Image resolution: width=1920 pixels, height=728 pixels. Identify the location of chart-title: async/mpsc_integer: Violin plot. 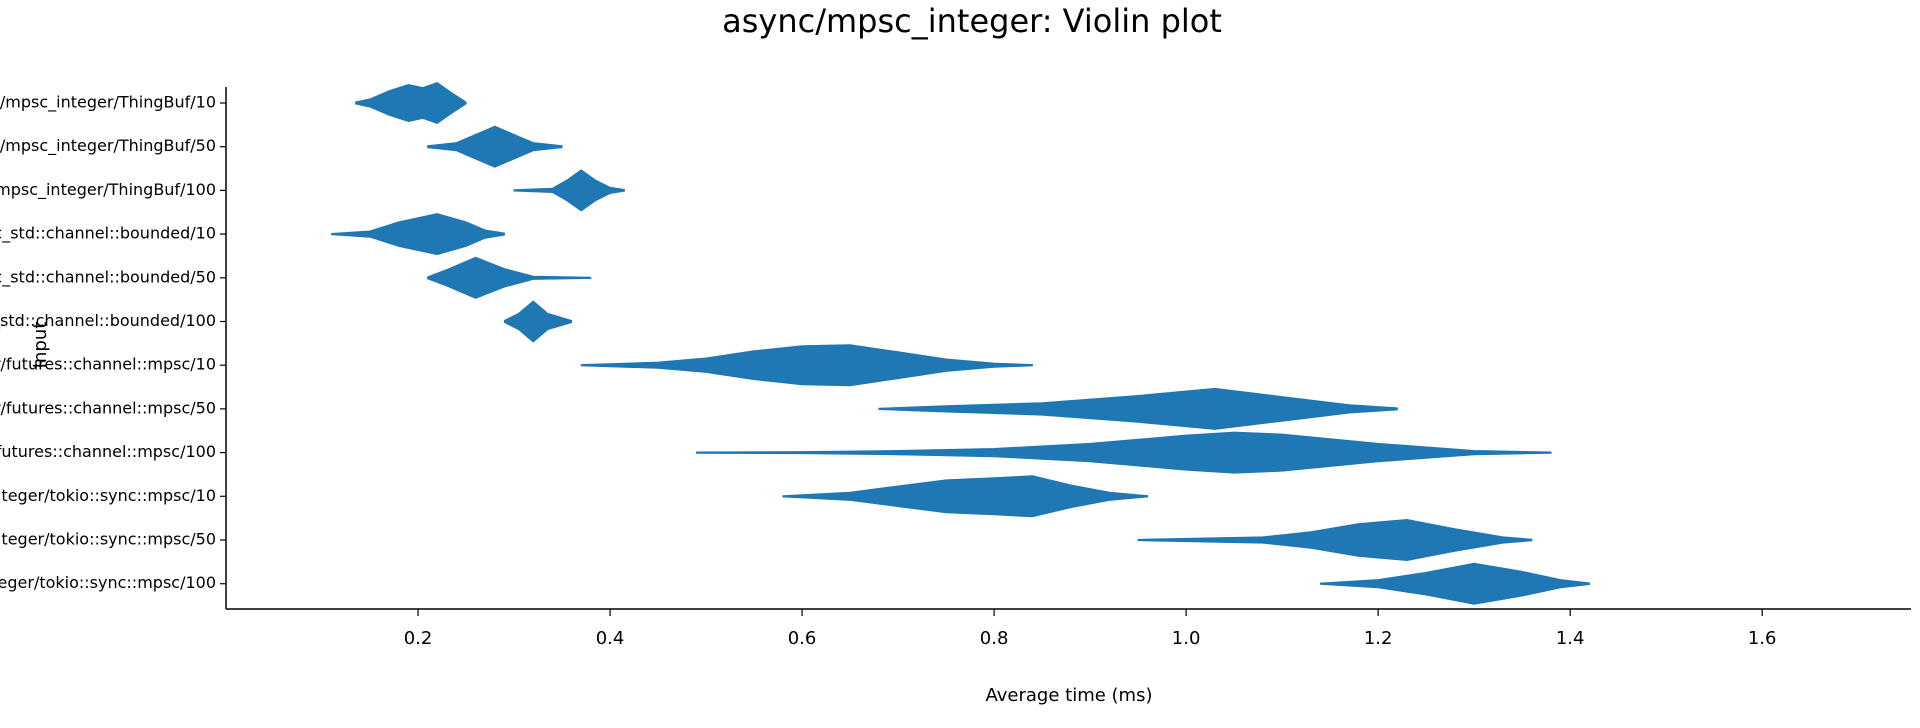
(972, 21).